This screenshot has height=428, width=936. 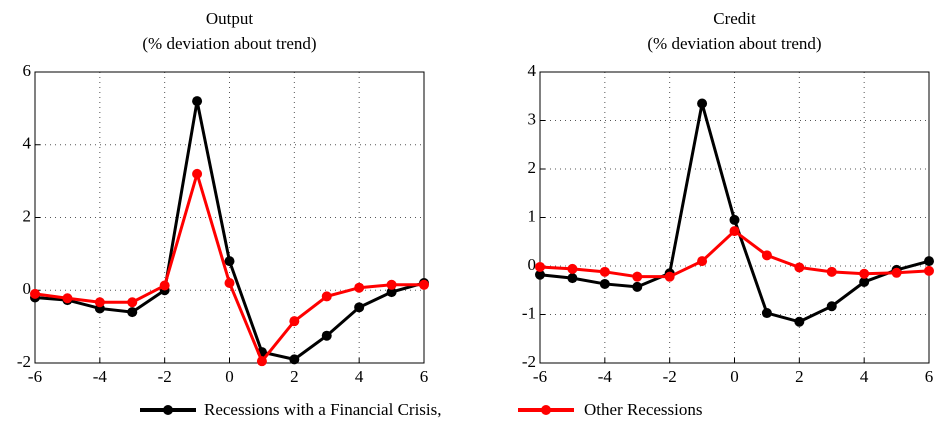 I want to click on y-tick-label: 6, so click(x=27, y=70).